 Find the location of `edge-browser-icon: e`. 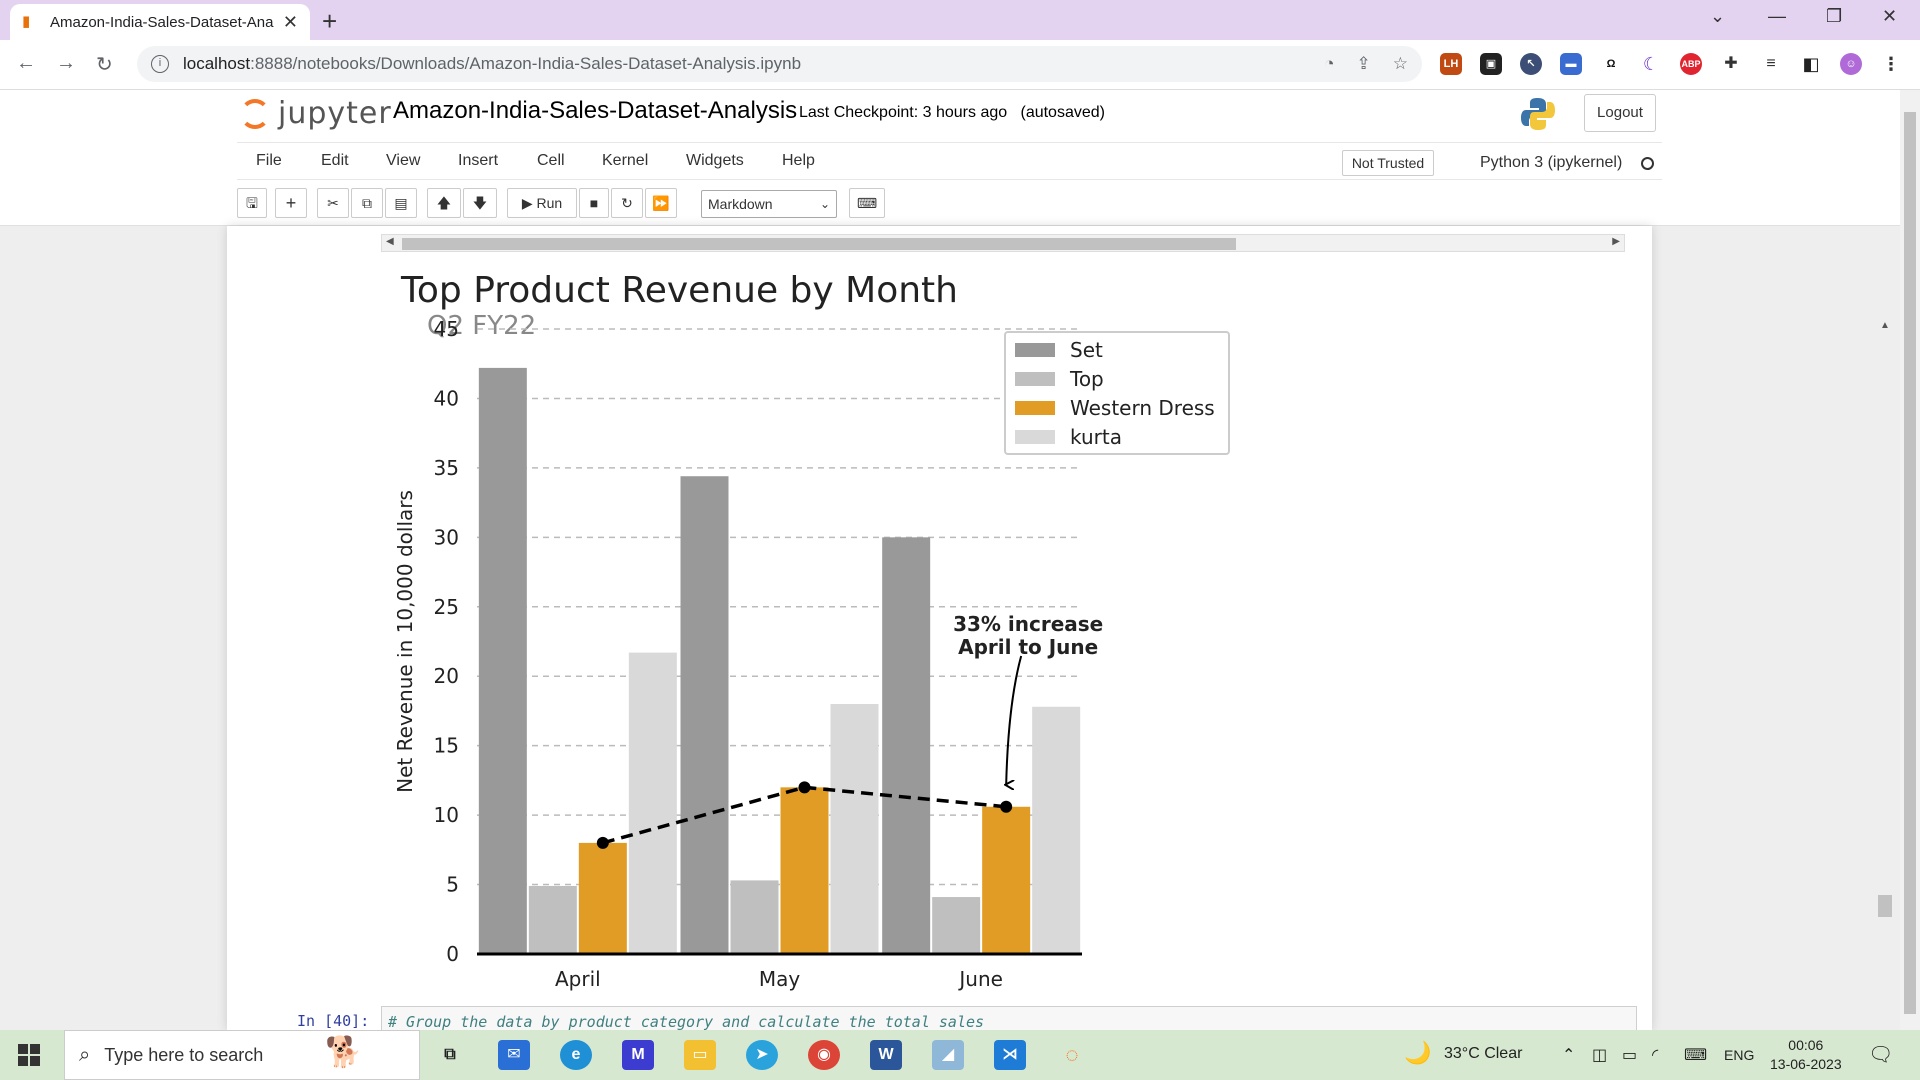

edge-browser-icon: e is located at coordinates (576, 1055).